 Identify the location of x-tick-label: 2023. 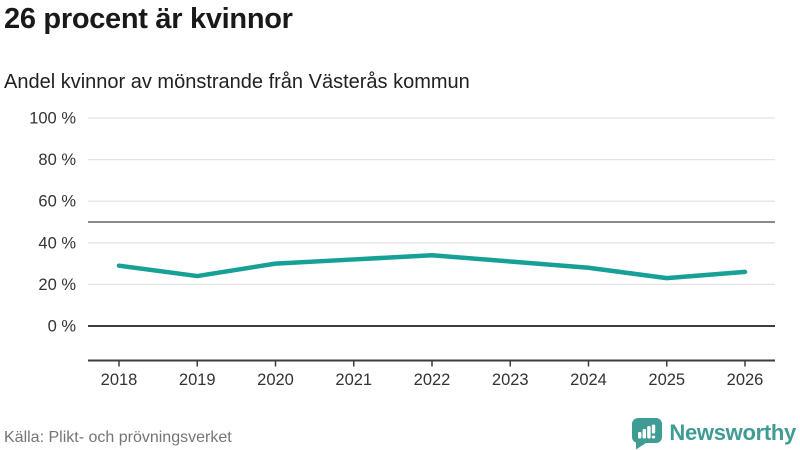
(510, 380).